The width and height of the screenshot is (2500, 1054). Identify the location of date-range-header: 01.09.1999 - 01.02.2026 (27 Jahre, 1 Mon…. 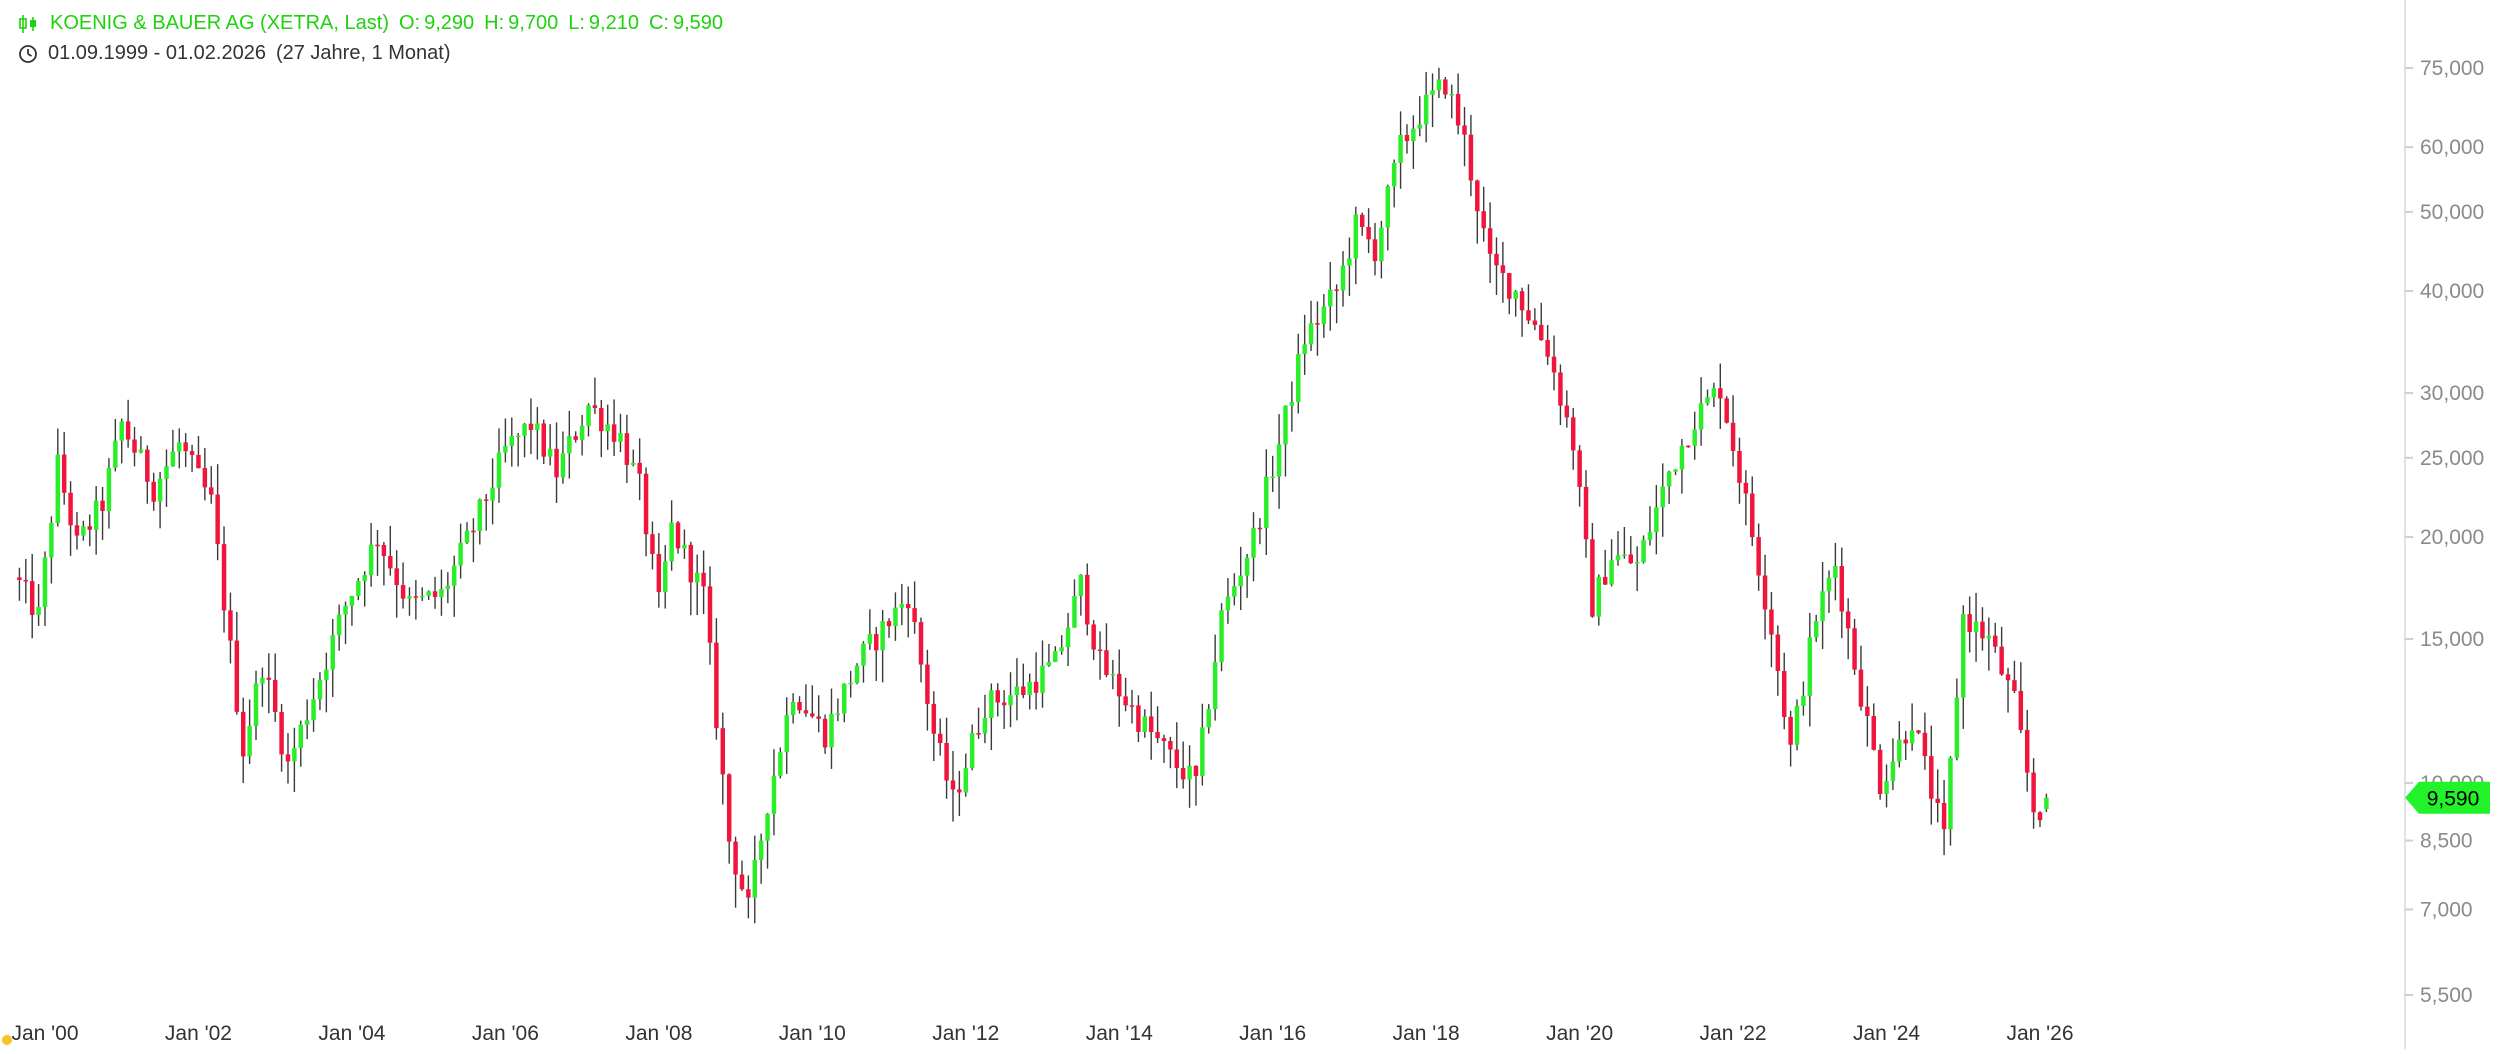
(234, 53).